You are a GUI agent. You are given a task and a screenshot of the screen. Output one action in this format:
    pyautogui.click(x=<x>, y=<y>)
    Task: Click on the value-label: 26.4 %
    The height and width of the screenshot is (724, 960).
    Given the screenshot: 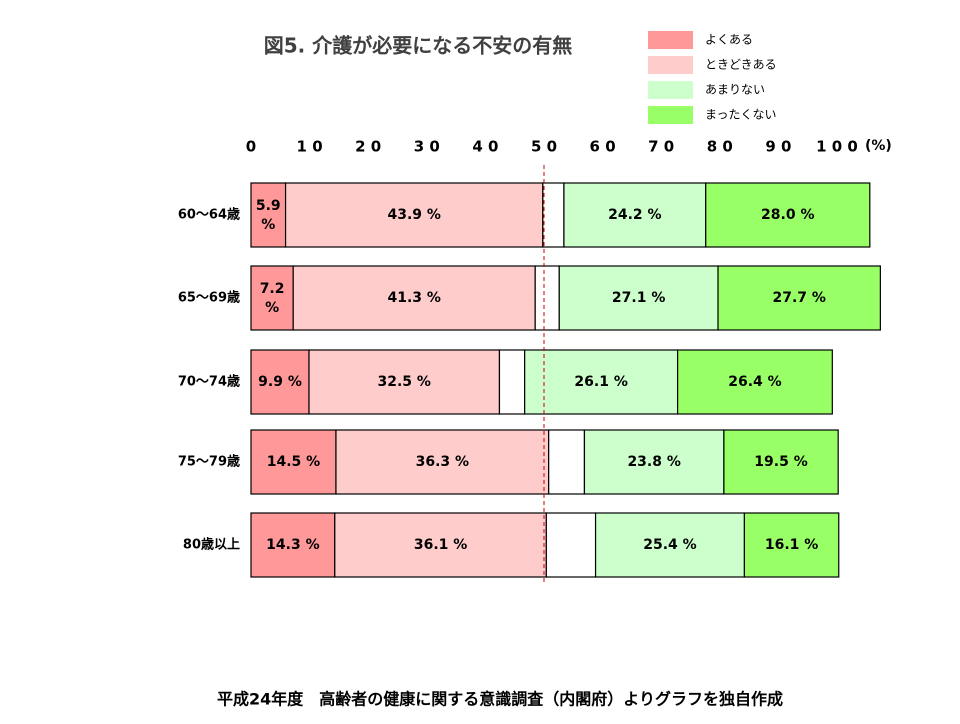 What is the action you would take?
    pyautogui.click(x=754, y=382)
    